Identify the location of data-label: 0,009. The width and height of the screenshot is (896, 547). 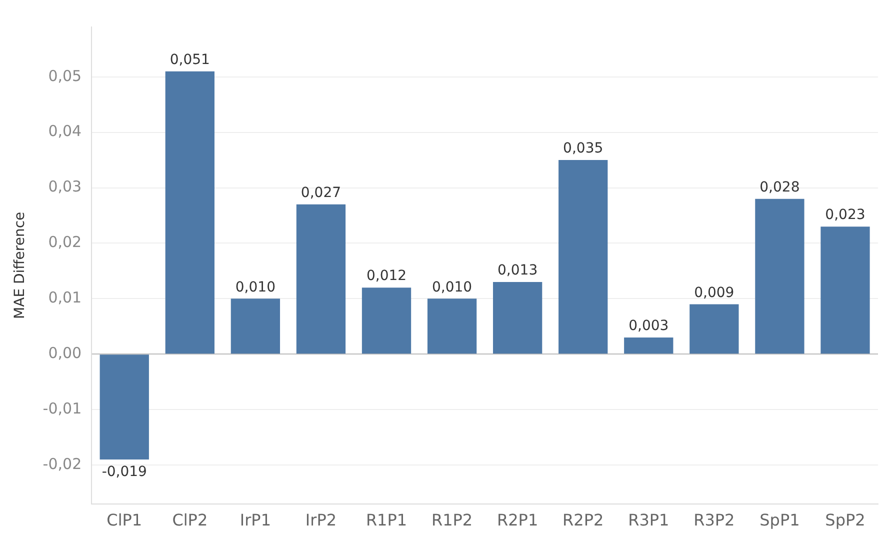
(714, 292).